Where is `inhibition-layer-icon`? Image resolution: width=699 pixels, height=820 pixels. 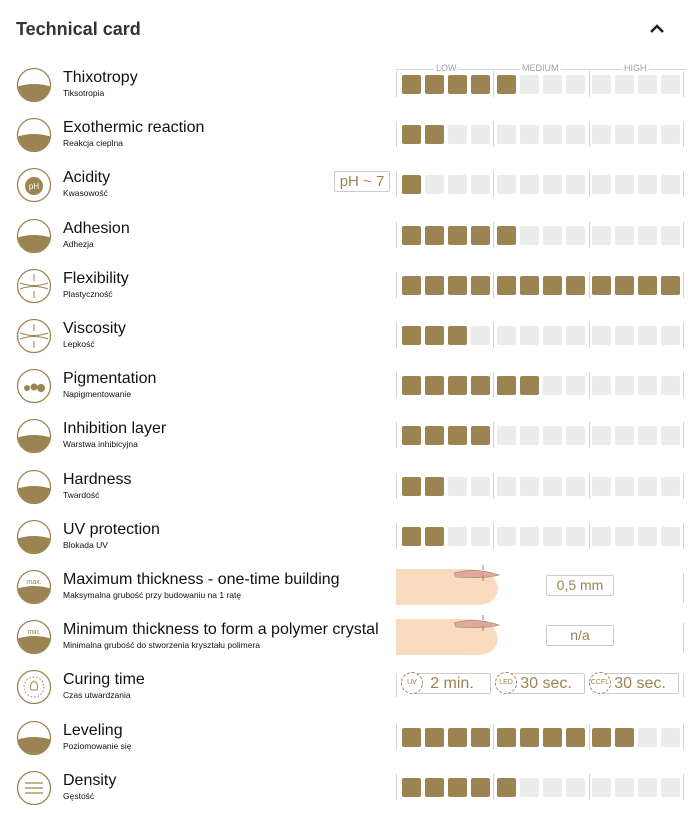
inhibition-layer-icon is located at coordinates (34, 436).